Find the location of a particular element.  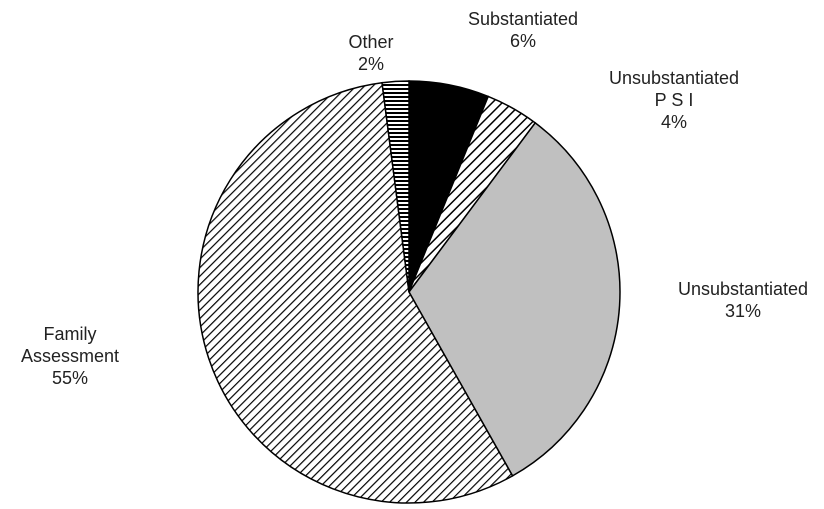

pie-slice-other is located at coordinates (395, 186).